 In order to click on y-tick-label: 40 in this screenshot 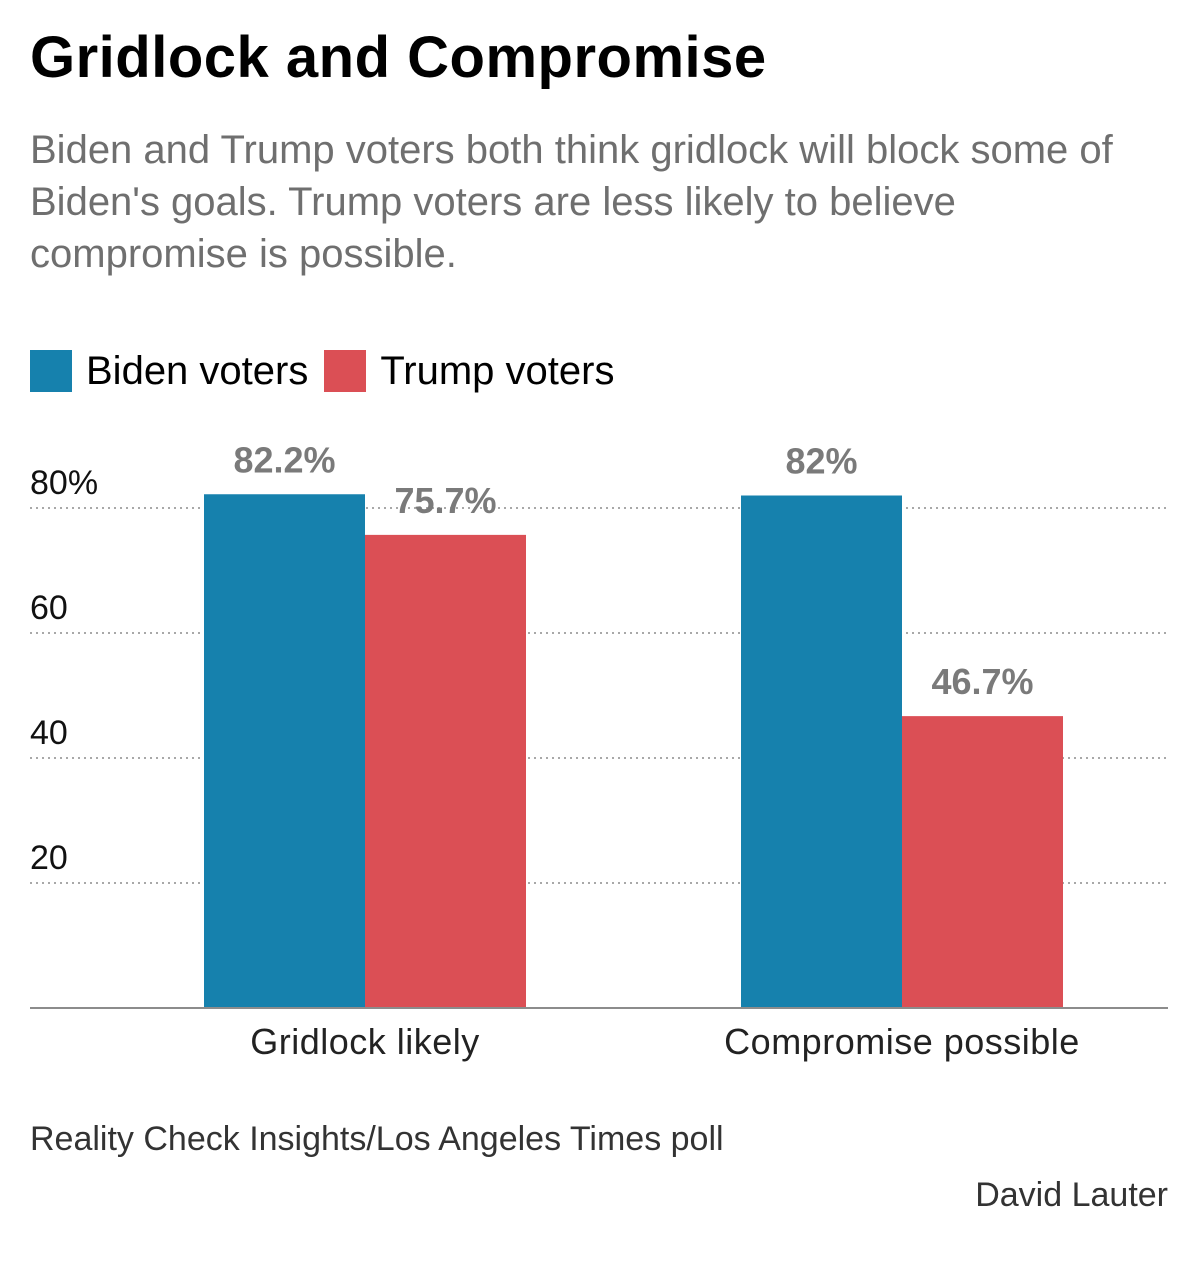, I will do `click(49, 733)`.